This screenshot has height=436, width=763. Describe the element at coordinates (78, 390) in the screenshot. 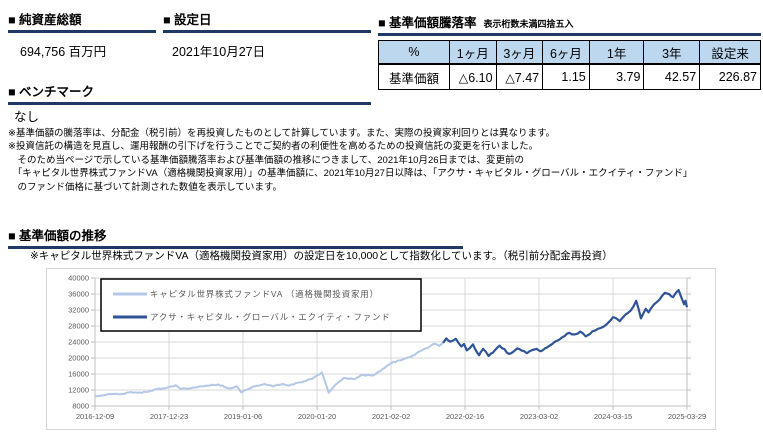

I see `y-axis-tick-label: 12000` at that location.